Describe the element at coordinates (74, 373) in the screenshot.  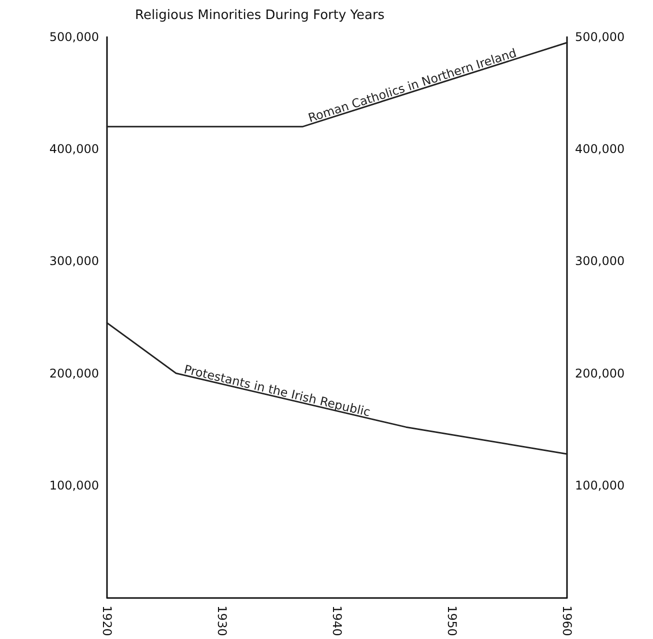
I see `y-tick-label: 200,000` at that location.